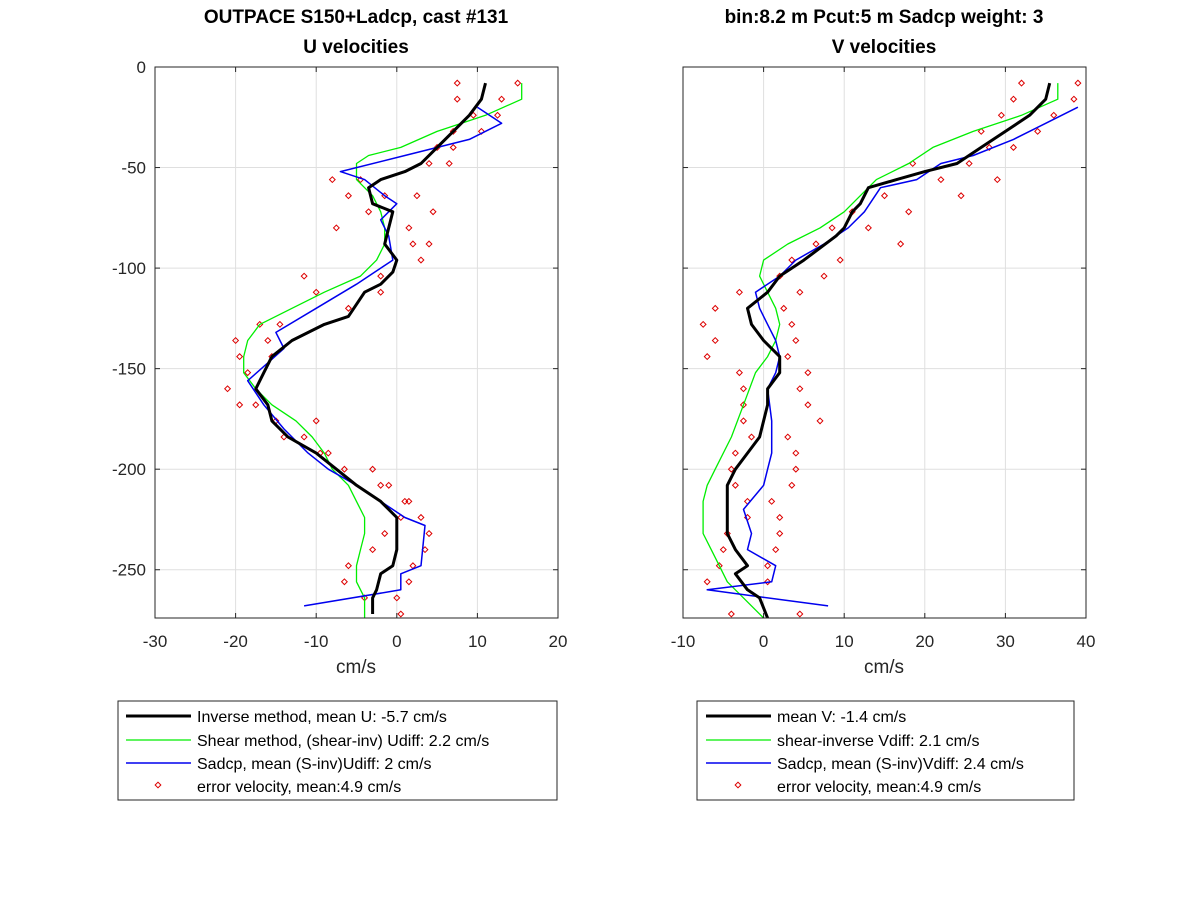  What do you see at coordinates (356, 17) in the screenshot?
I see `u-title-line1: OUTPACE S150+Ladcp, cast #131` at bounding box center [356, 17].